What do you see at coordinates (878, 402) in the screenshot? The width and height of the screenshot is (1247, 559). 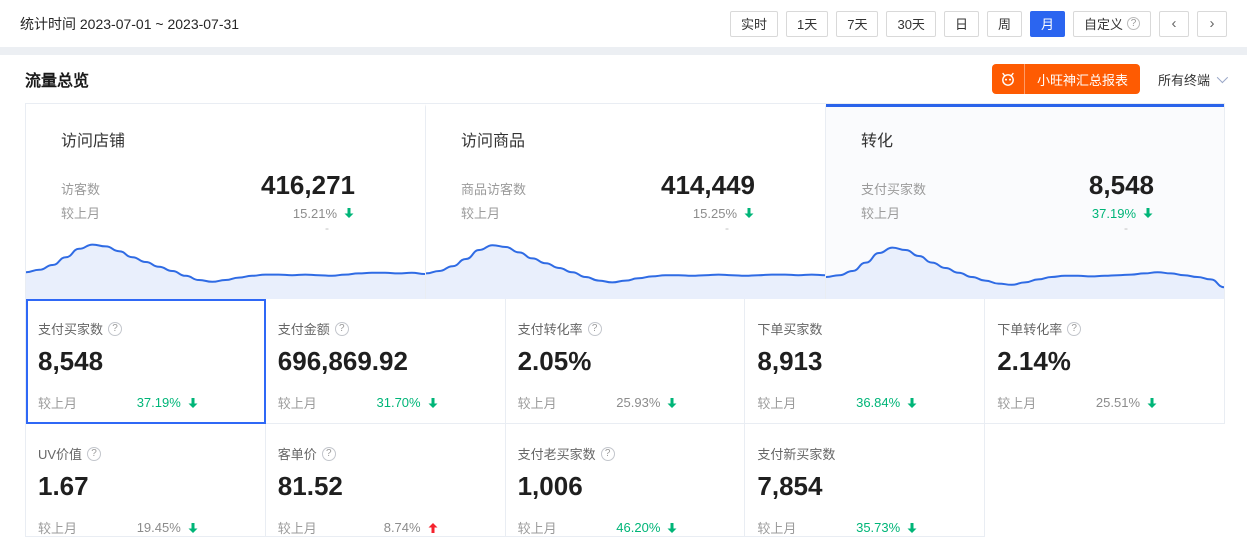 I see `change-percent: 36.84%` at bounding box center [878, 402].